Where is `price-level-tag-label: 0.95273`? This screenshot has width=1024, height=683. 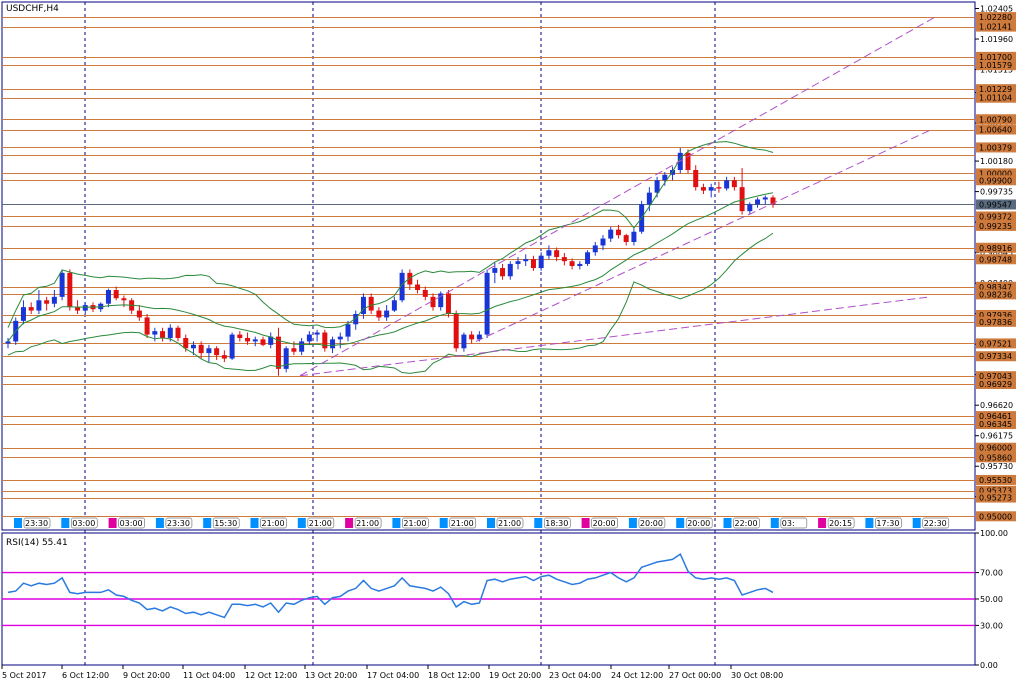
price-level-tag-label: 0.95273 is located at coordinates (995, 498).